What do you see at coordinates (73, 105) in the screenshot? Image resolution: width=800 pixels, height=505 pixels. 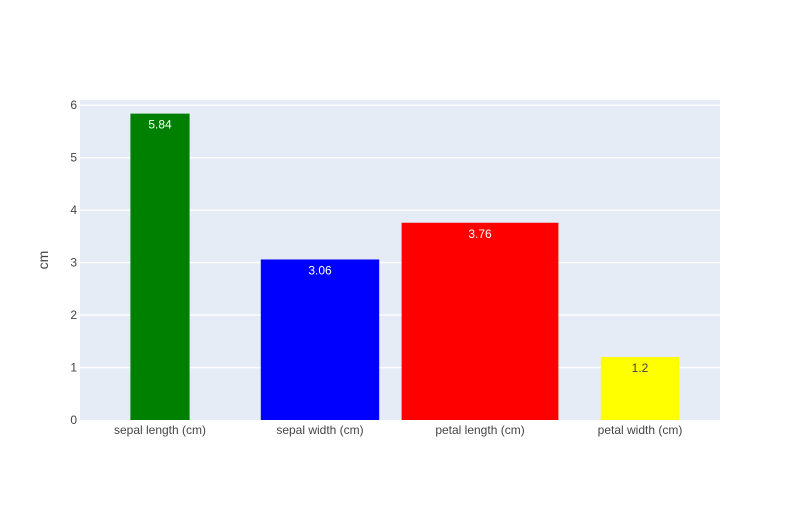 I see `y-tick-label: 6` at bounding box center [73, 105].